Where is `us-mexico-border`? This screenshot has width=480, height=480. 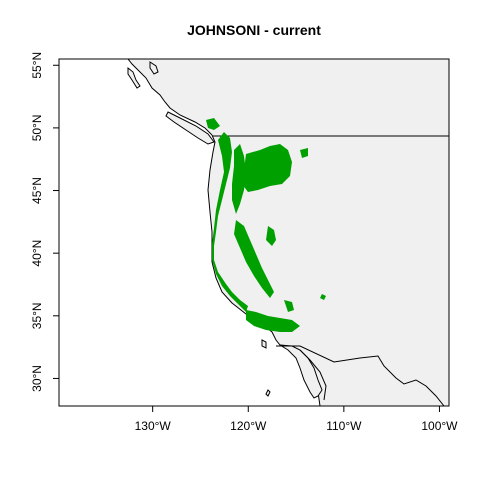 us-mexico-border is located at coordinates (360, 375).